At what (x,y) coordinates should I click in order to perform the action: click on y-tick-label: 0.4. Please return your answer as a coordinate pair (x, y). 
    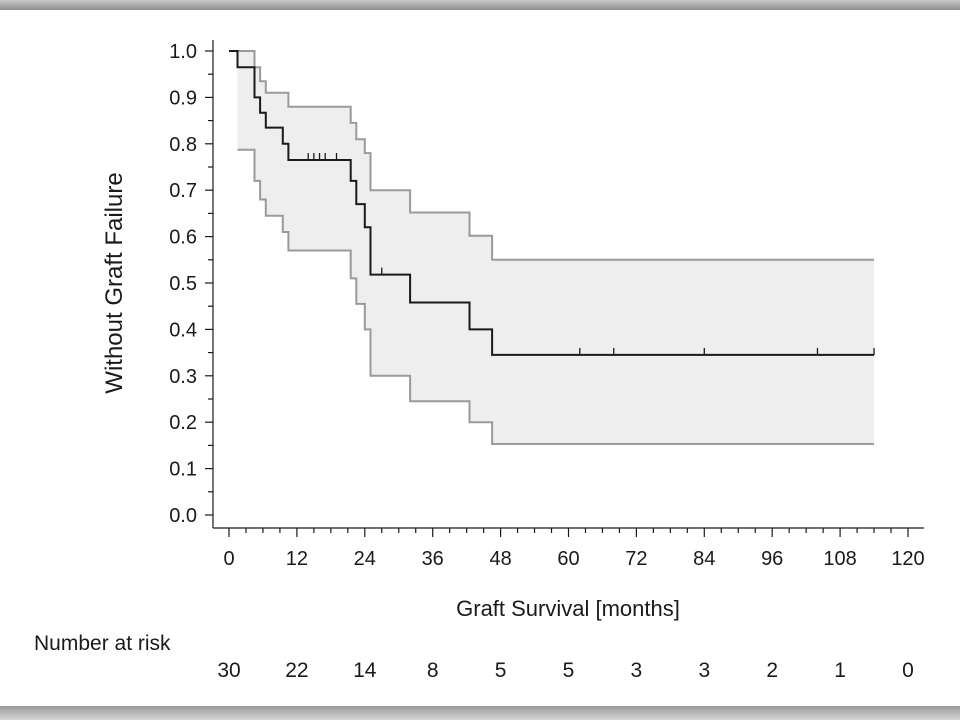
    Looking at the image, I should click on (183, 330).